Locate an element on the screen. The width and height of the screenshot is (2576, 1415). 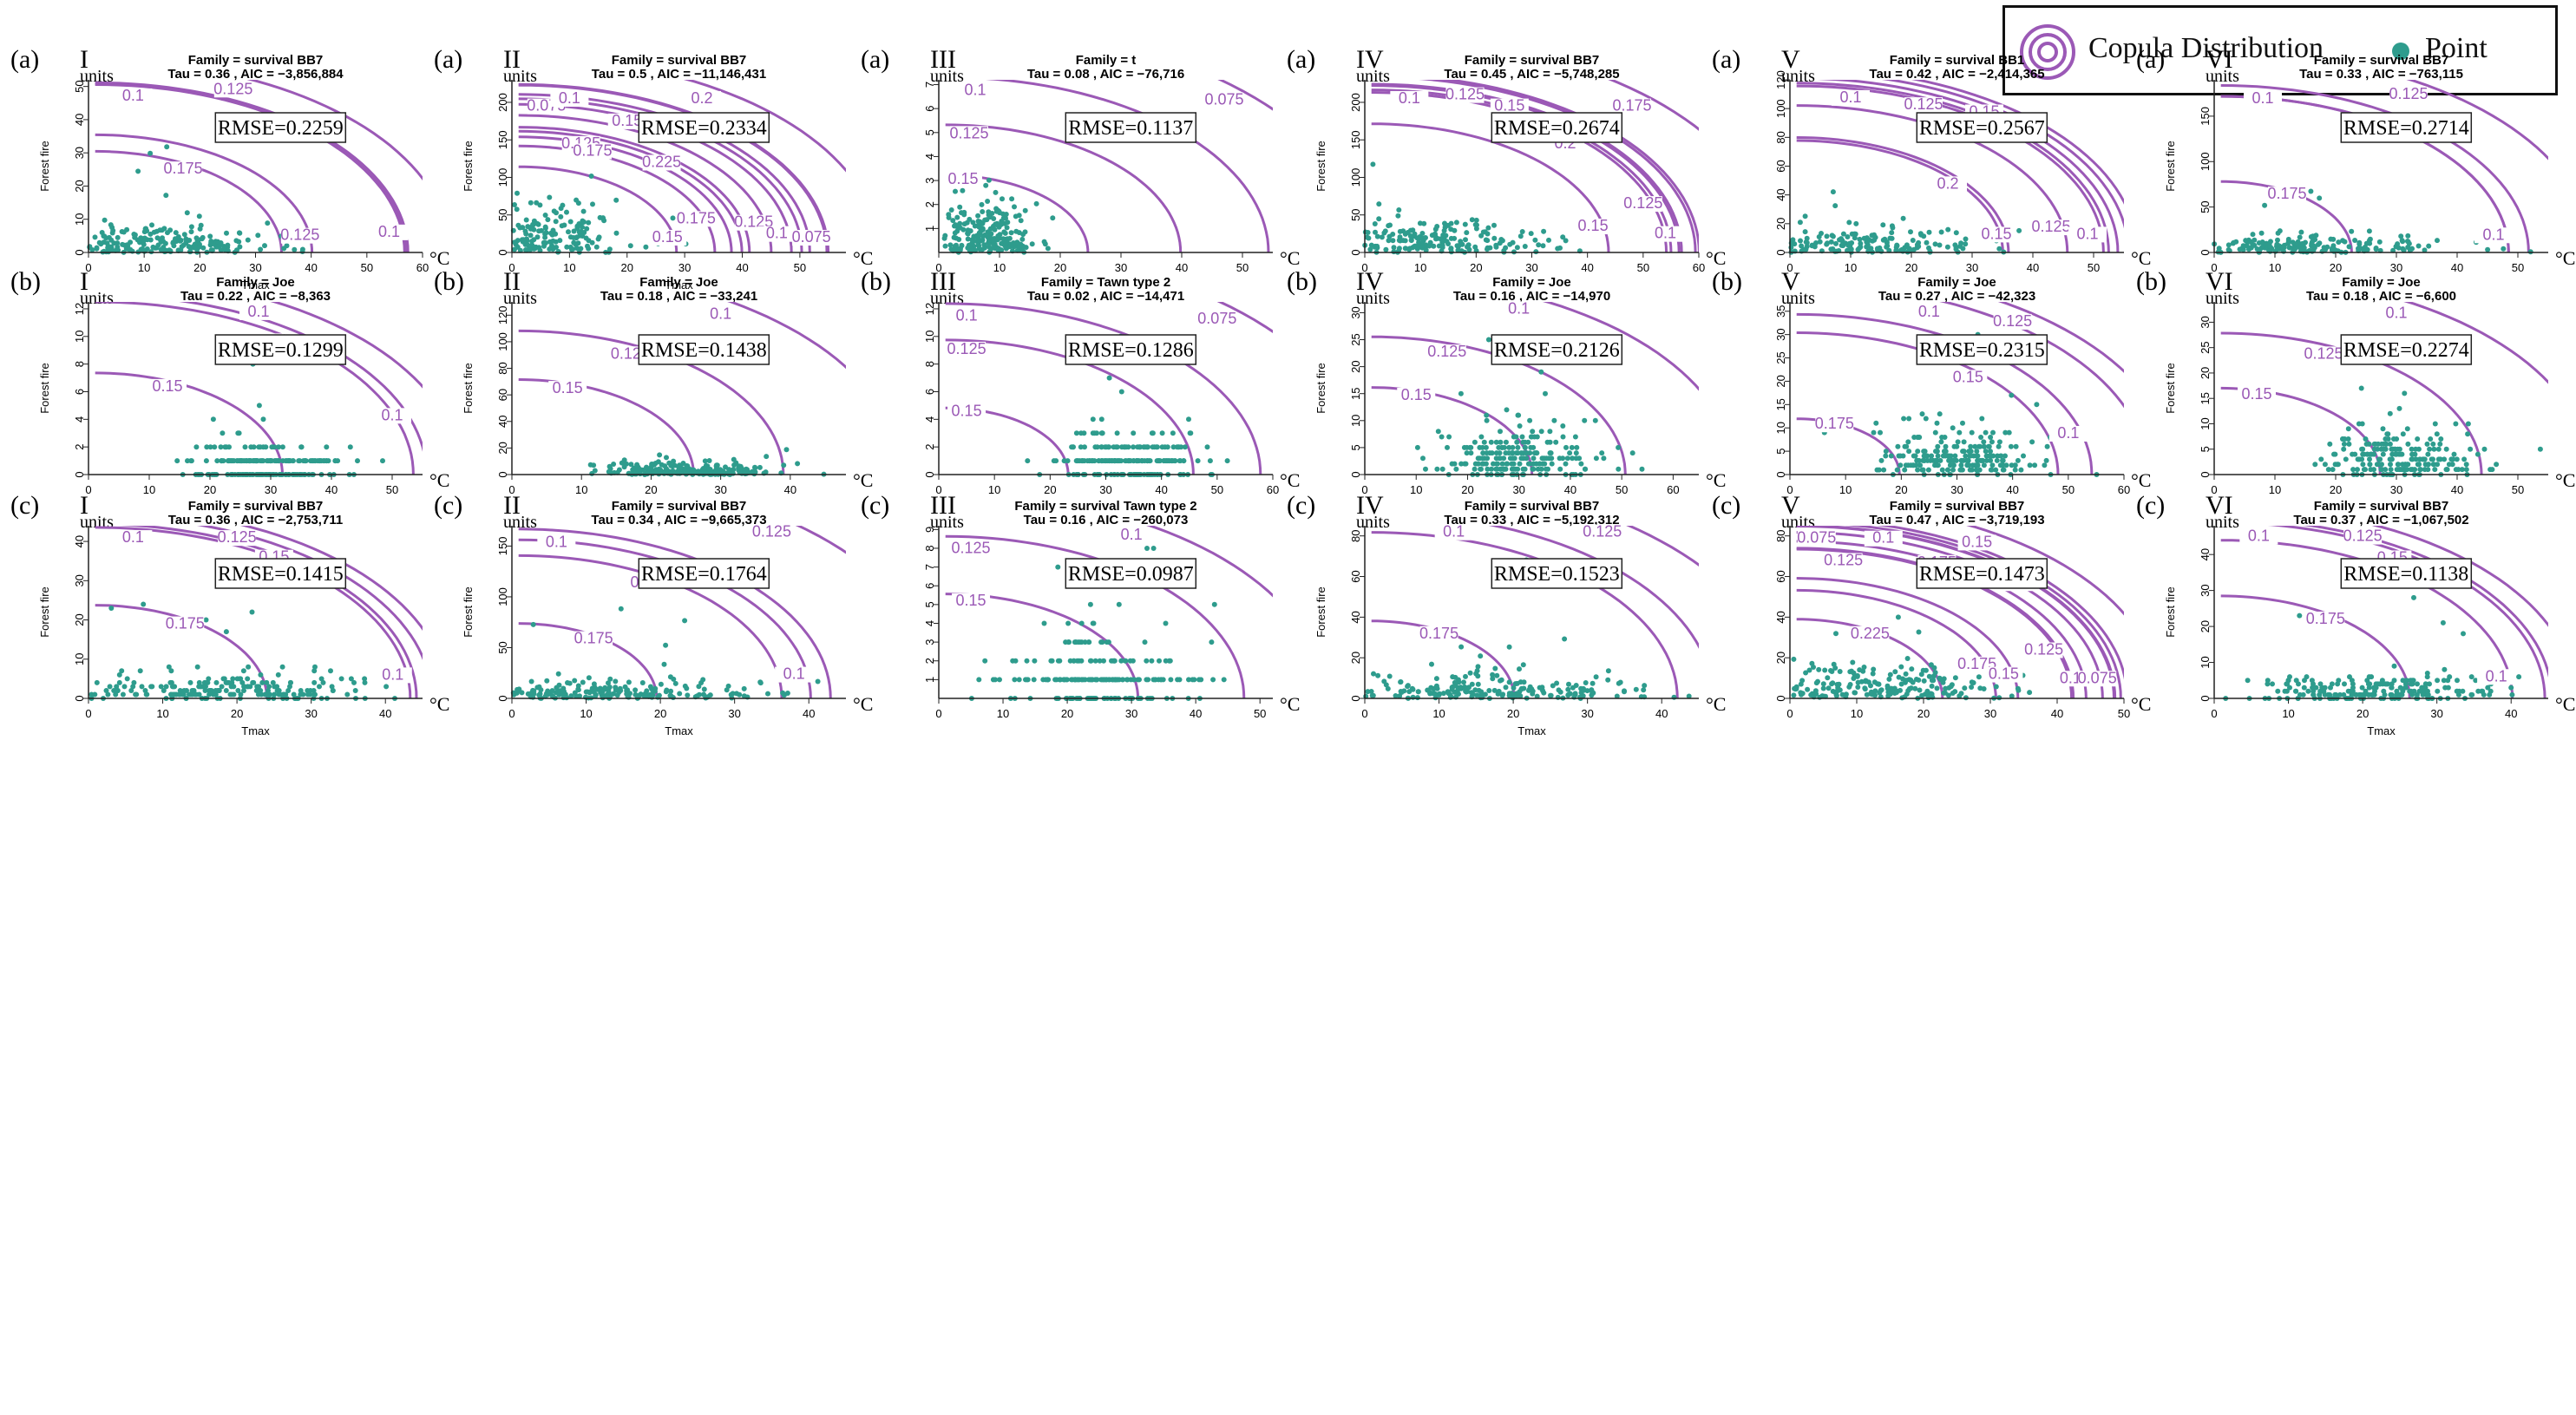
region-label: III is located at coordinates (943, 59).